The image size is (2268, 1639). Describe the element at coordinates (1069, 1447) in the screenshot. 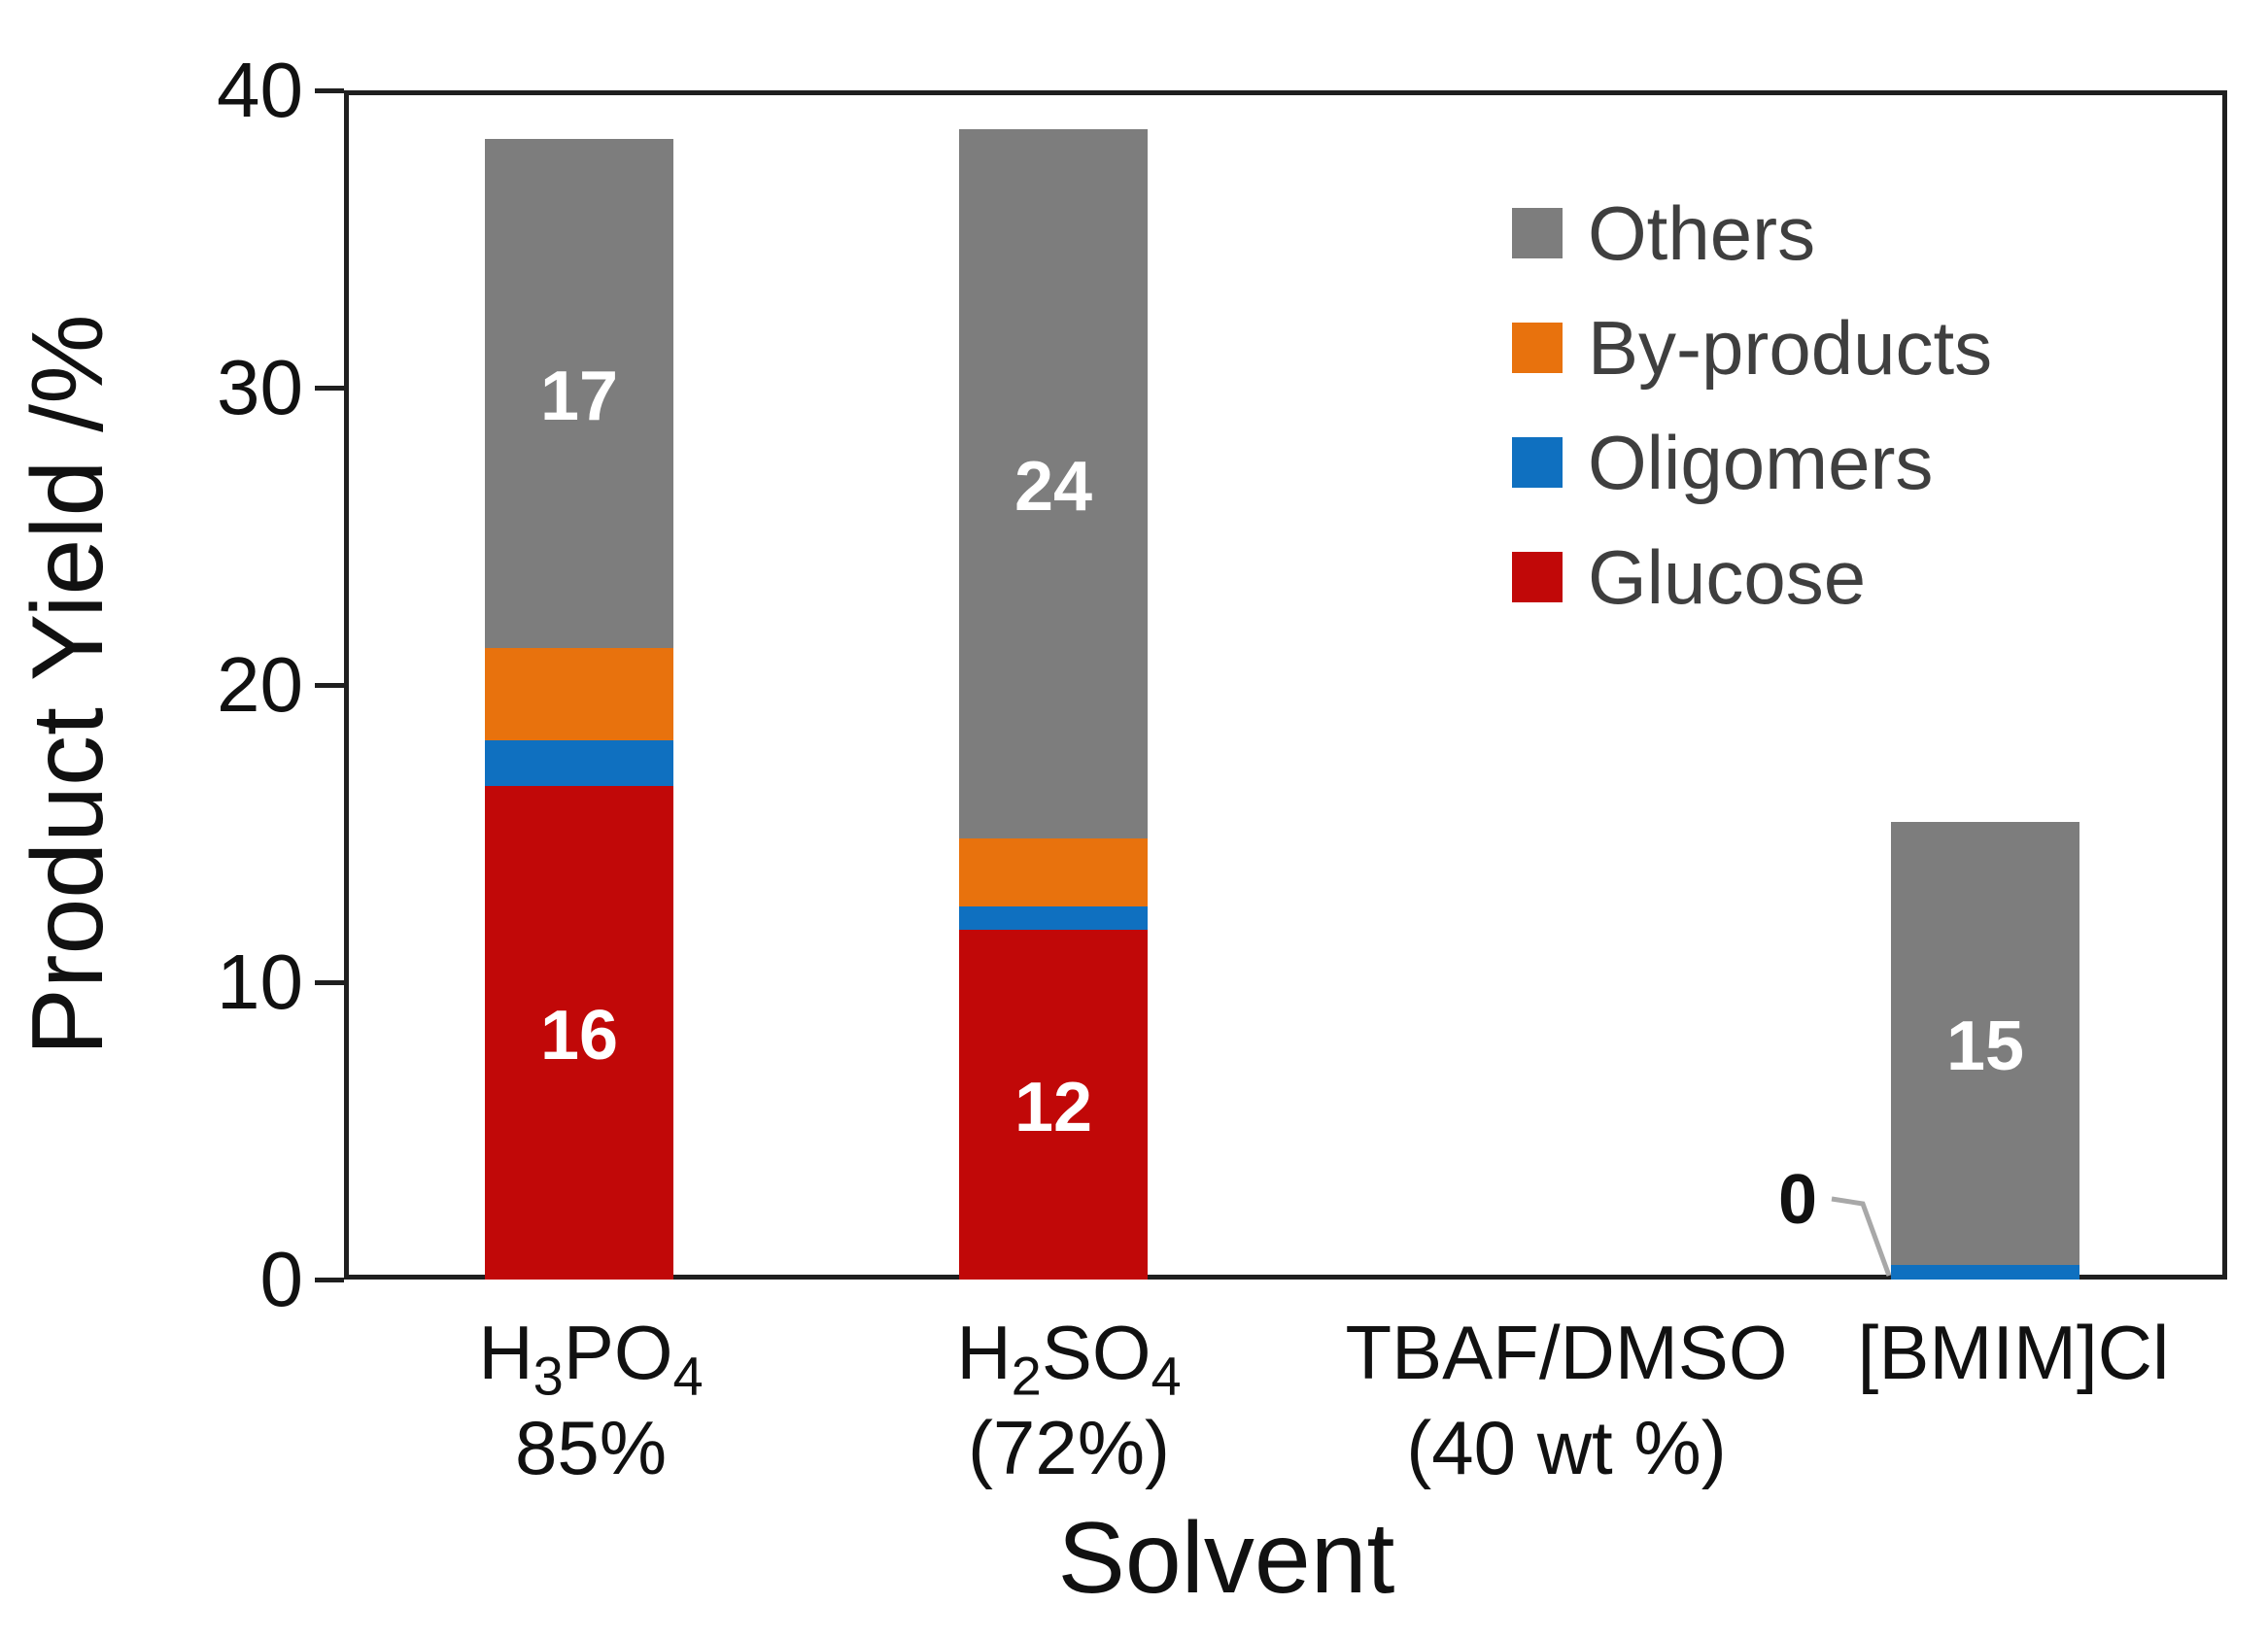

I see `x-category-label-line2: (72%)` at that location.